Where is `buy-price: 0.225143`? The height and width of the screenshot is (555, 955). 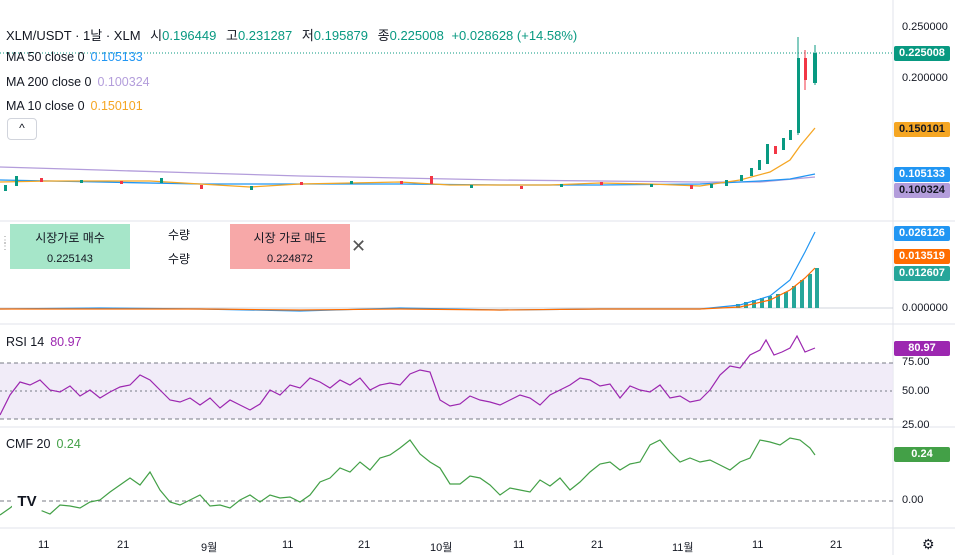
buy-price: 0.225143 is located at coordinates (70, 259).